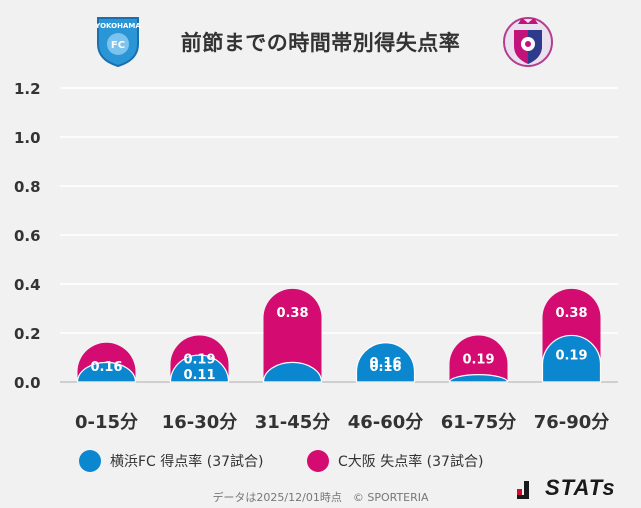  Describe the element at coordinates (199, 375) in the screenshot. I see `data-label-yokohama: 0.11` at that location.